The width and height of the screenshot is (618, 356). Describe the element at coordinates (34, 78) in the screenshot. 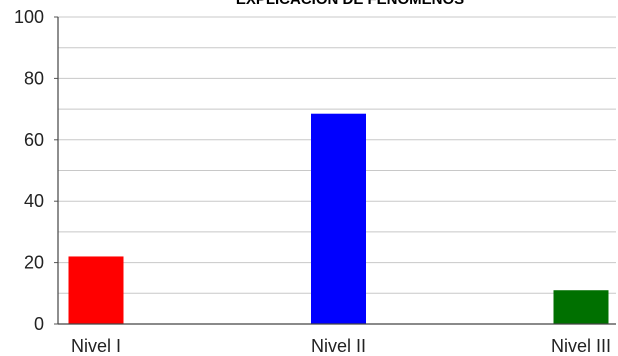

I see `y-tick-label: 80` at that location.